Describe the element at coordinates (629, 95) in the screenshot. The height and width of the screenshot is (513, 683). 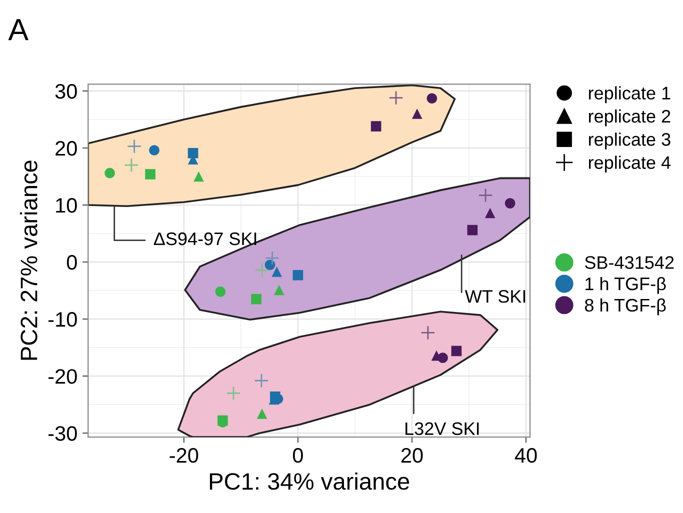
I see `text: replicate 1` at that location.